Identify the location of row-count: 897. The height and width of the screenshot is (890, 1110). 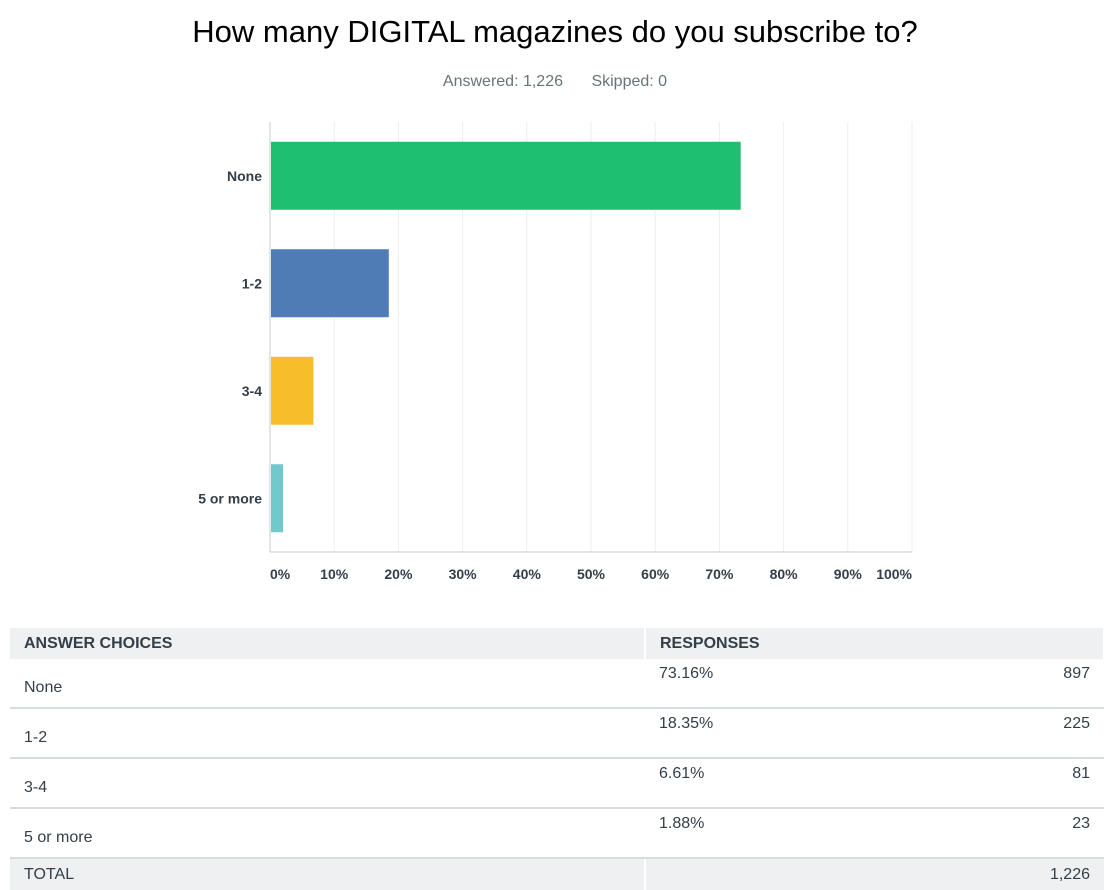
(1000, 684).